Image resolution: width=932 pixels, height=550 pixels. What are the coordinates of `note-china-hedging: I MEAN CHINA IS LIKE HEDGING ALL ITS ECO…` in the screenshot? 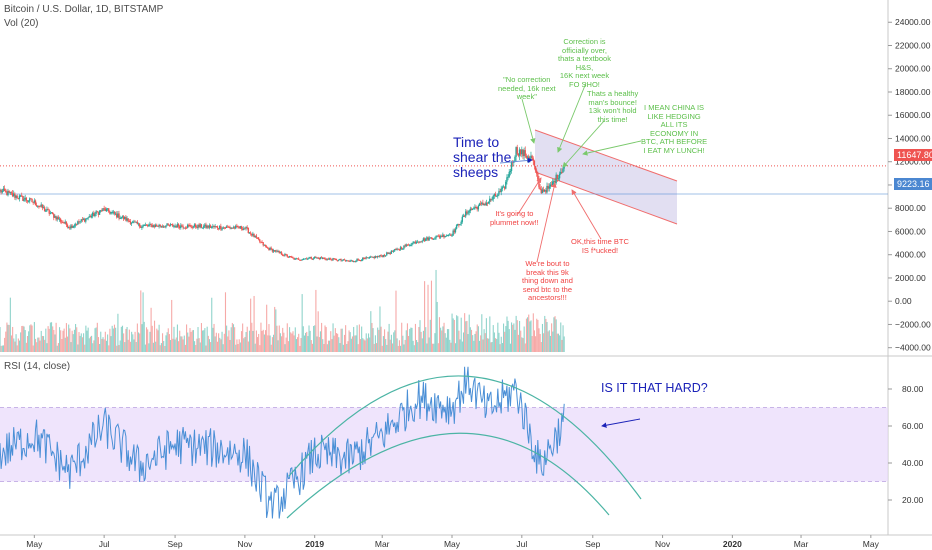 It's located at (674, 130).